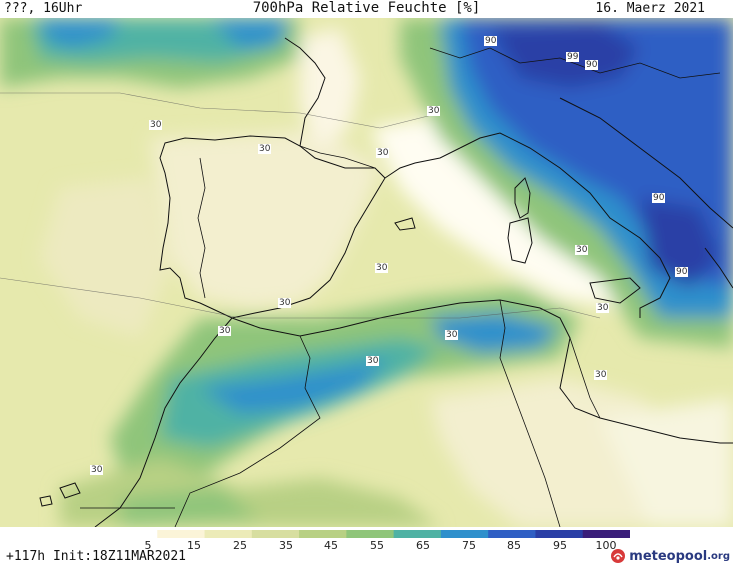 This screenshot has width=733, height=566. I want to click on colorbar-tick-label: 55, so click(377, 545).